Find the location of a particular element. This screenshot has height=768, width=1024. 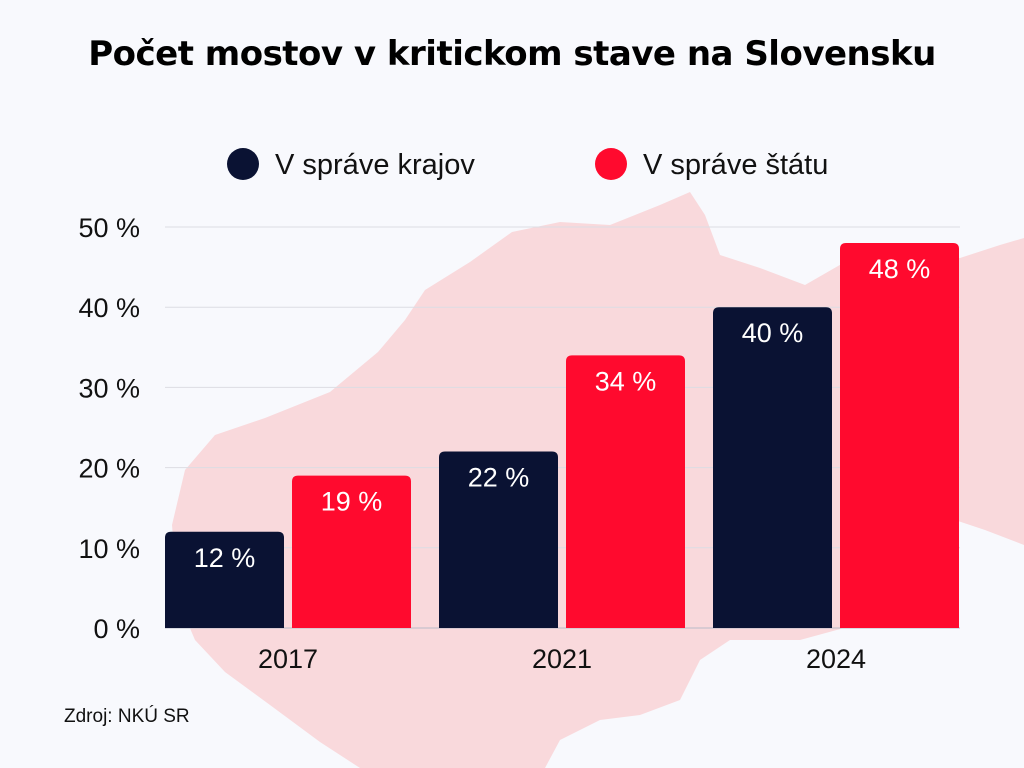

y-tick-label: 10 % is located at coordinates (109, 549).